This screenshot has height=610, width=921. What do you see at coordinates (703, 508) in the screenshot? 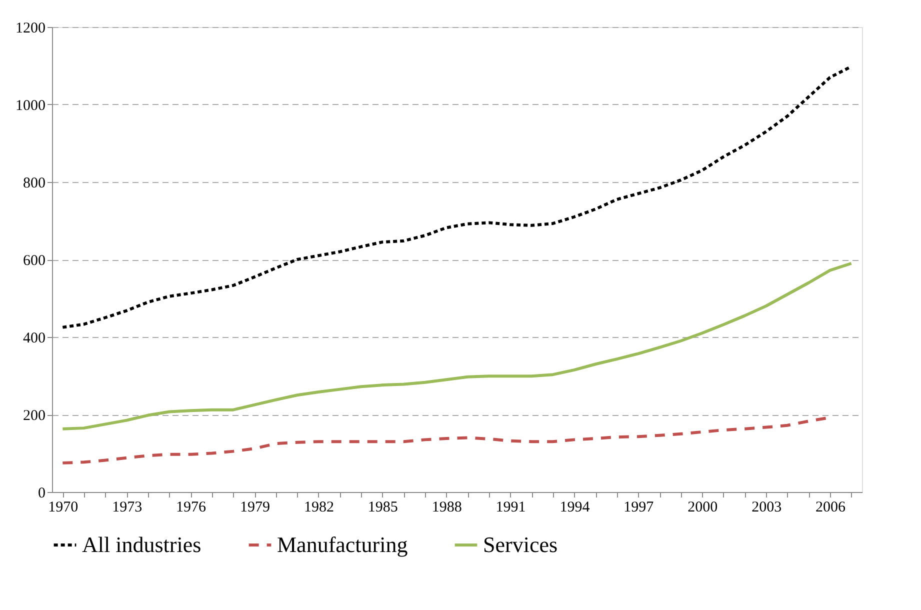
I see `x-tick-label: 2000` at bounding box center [703, 508].